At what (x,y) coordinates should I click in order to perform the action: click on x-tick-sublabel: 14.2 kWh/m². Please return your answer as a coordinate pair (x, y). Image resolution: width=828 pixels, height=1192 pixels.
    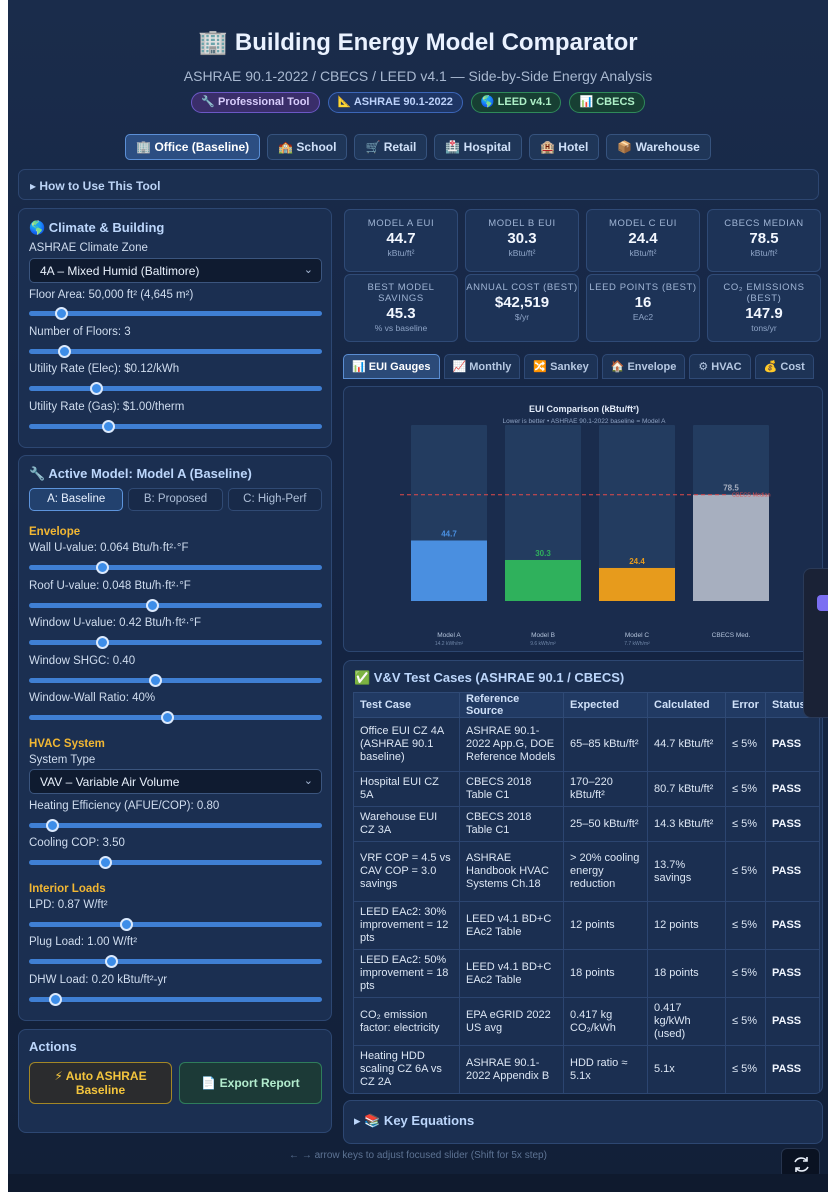
    Looking at the image, I should click on (449, 644).